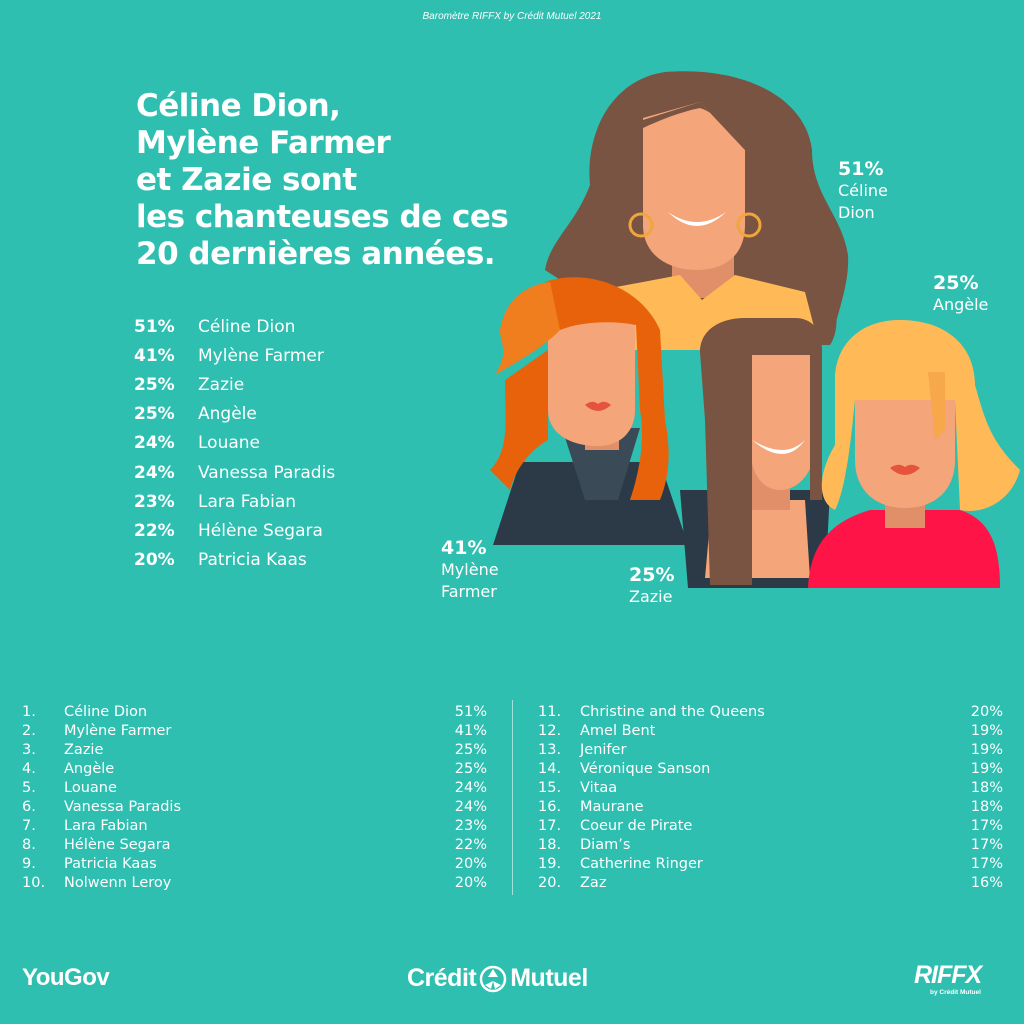 The height and width of the screenshot is (1024, 1024). I want to click on list-item: 24% Vanessa Paradis, so click(234, 472).